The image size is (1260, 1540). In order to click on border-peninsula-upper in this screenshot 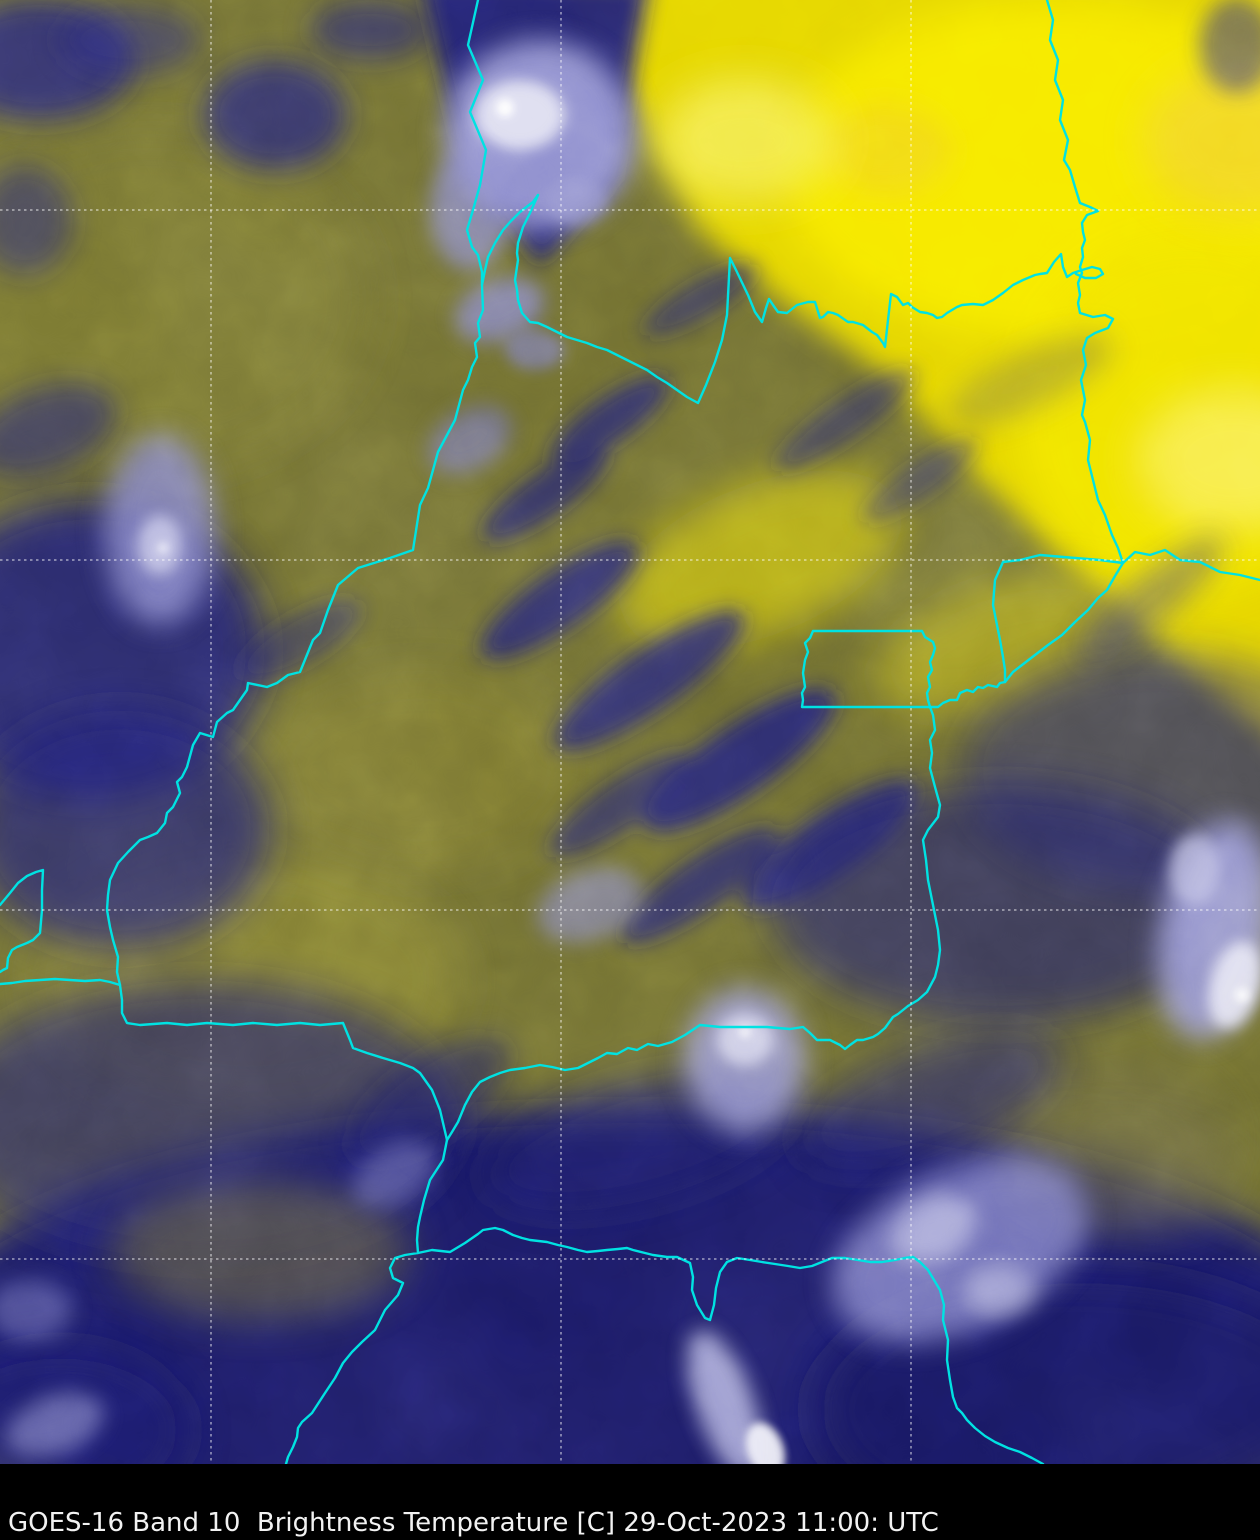, I will do `click(22, 921)`.